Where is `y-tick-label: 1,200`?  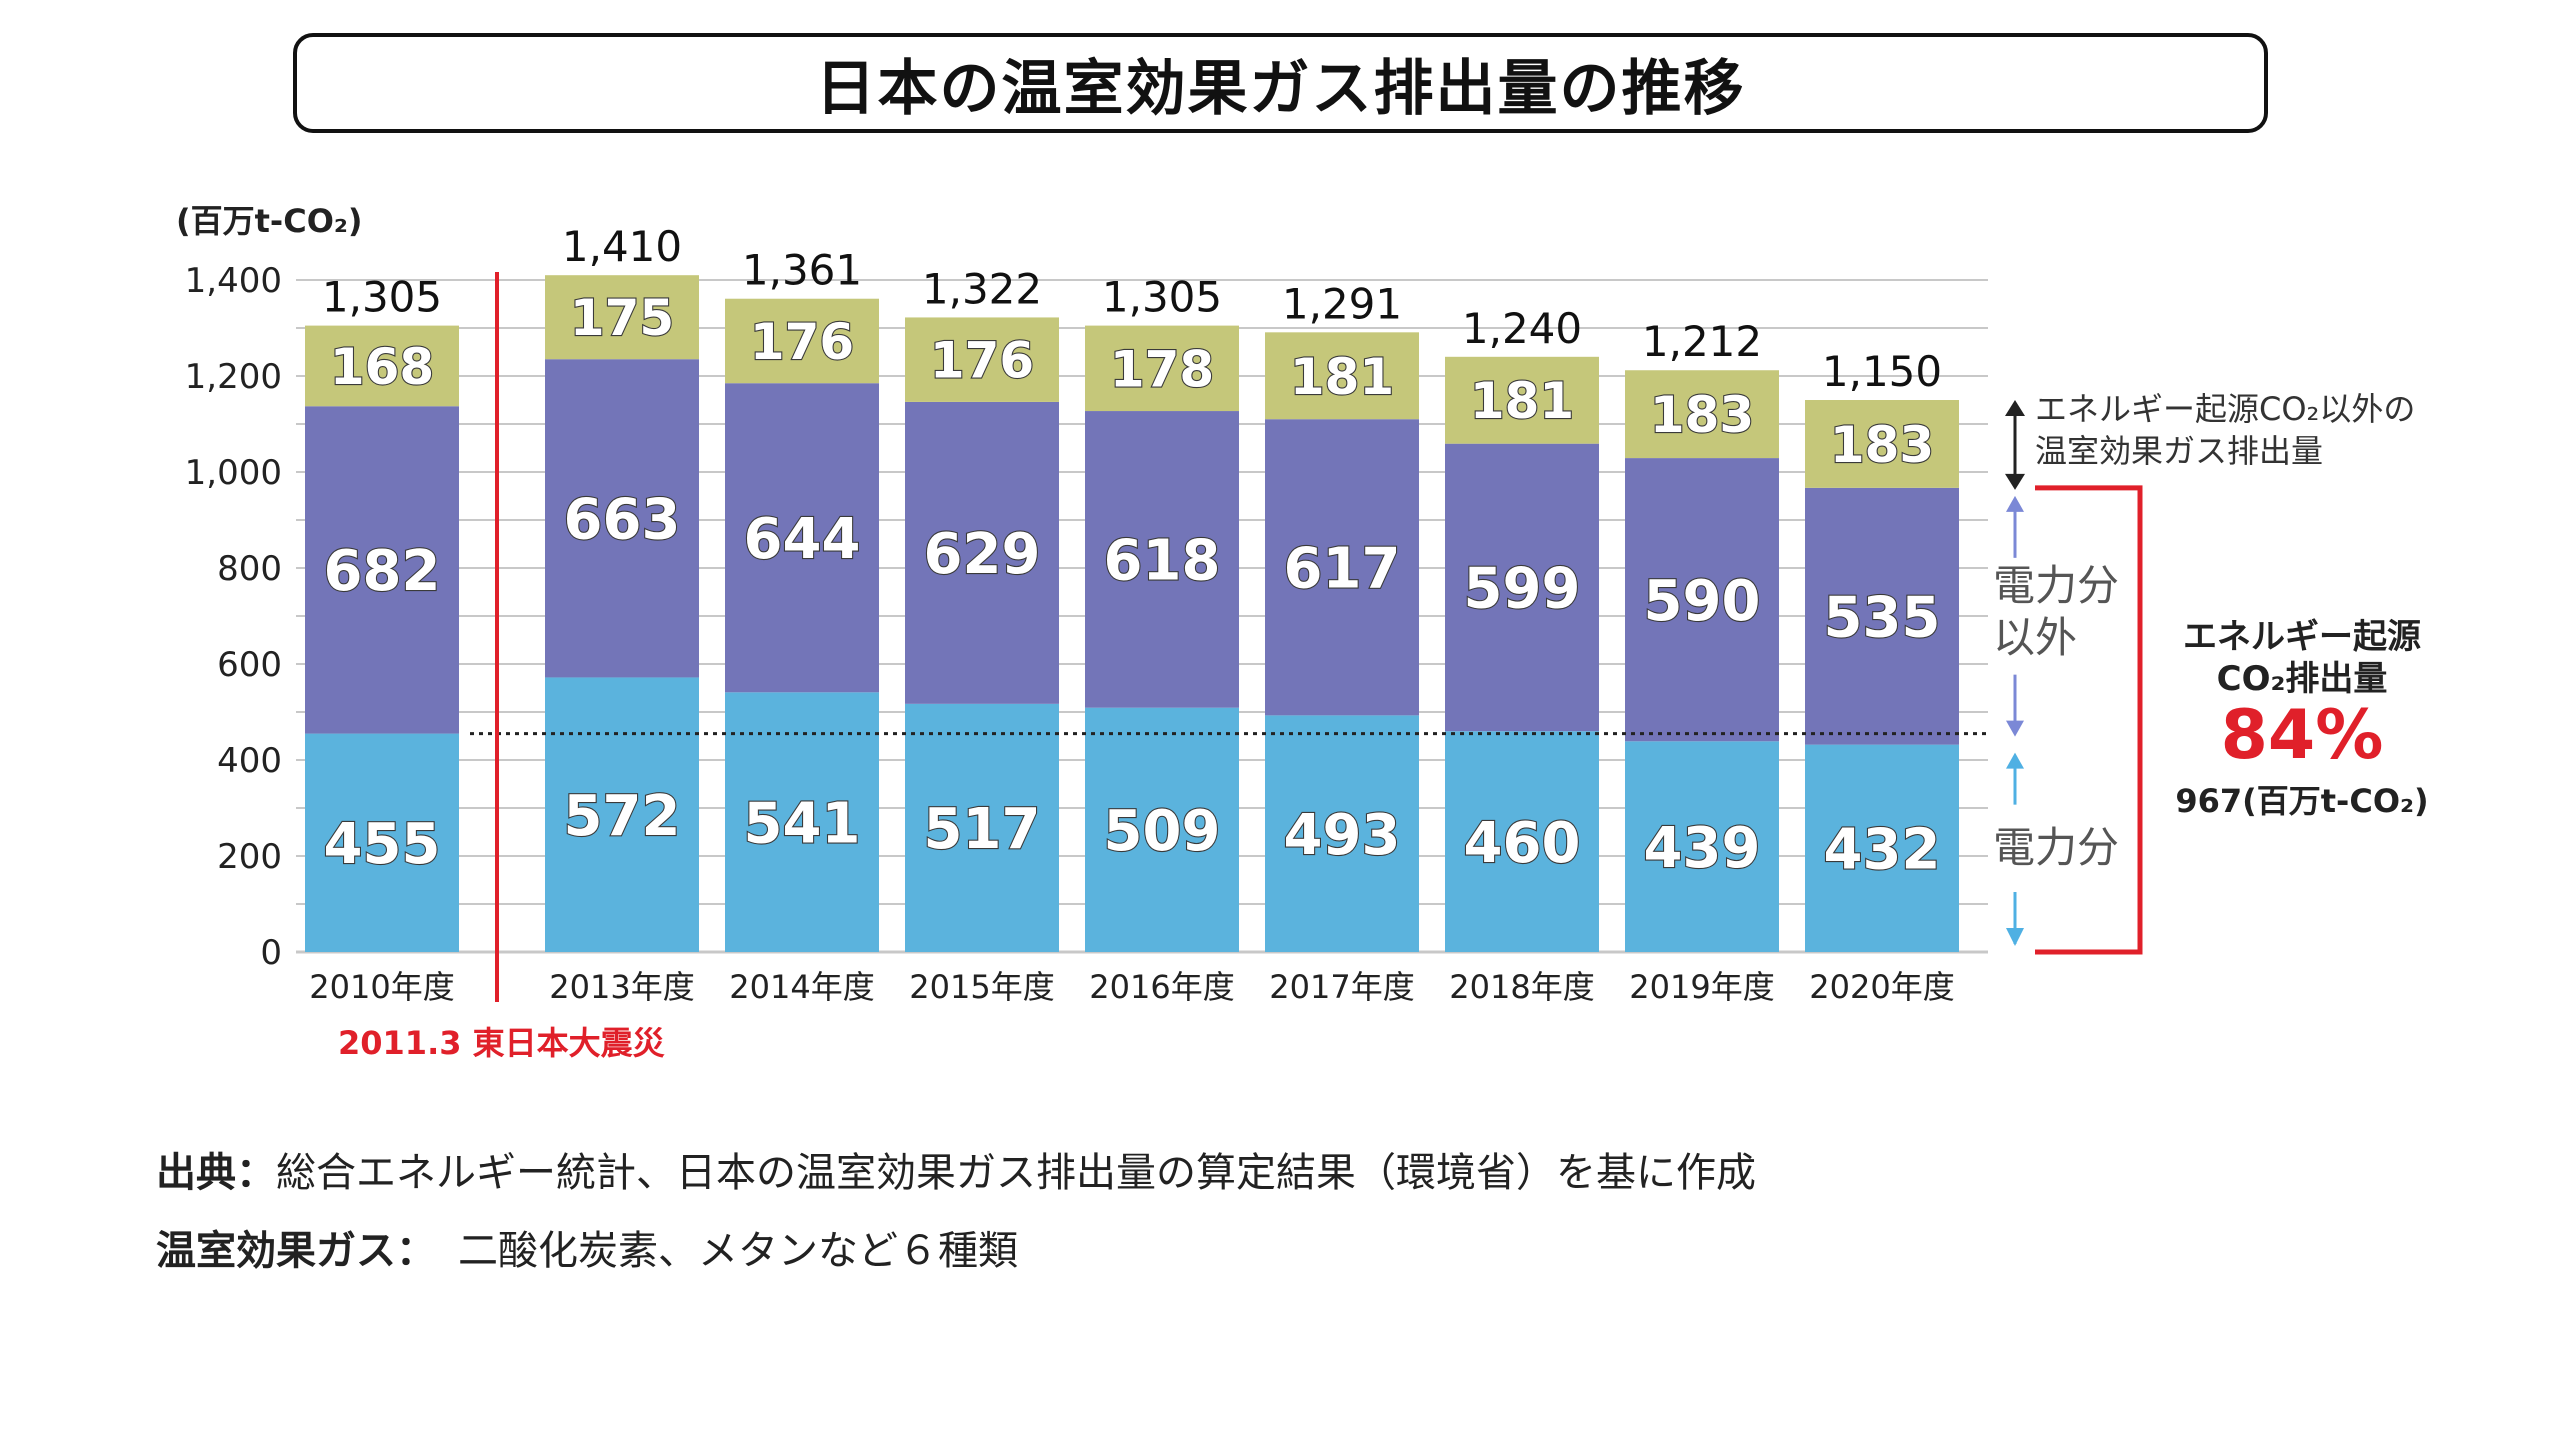
y-tick-label: 1,200 is located at coordinates (233, 377).